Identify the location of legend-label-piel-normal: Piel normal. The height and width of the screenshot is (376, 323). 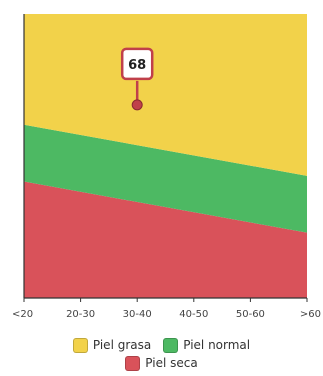
(217, 345).